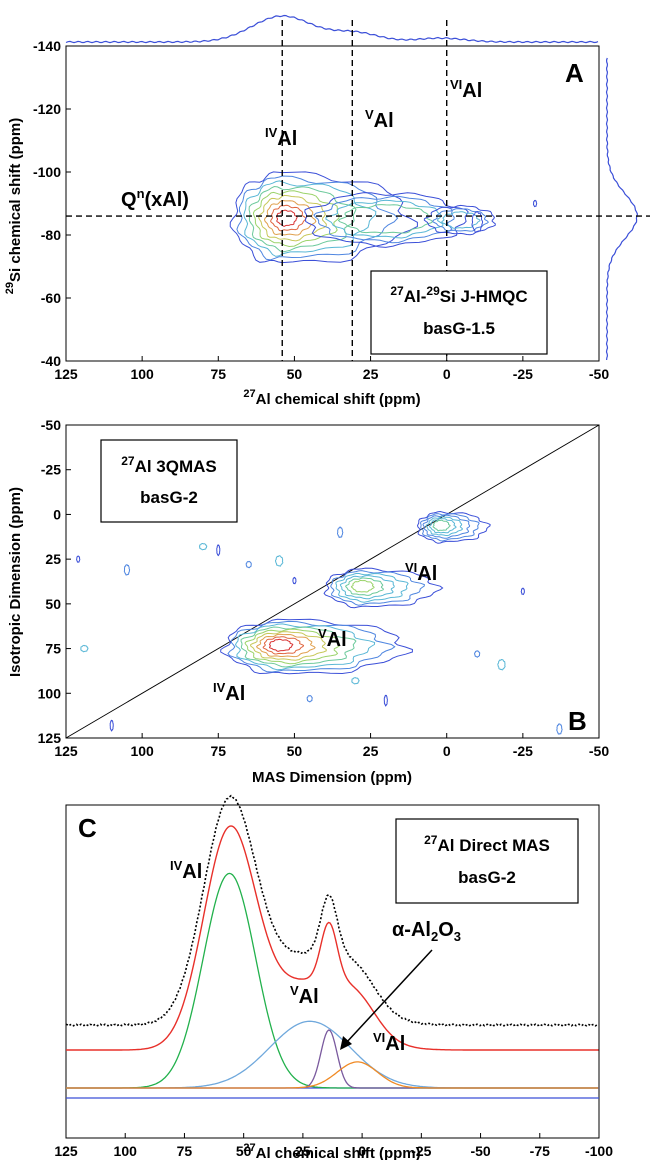  I want to click on c-x-axis-label: 27Al chemical shift (ppm), so click(331, 1151).